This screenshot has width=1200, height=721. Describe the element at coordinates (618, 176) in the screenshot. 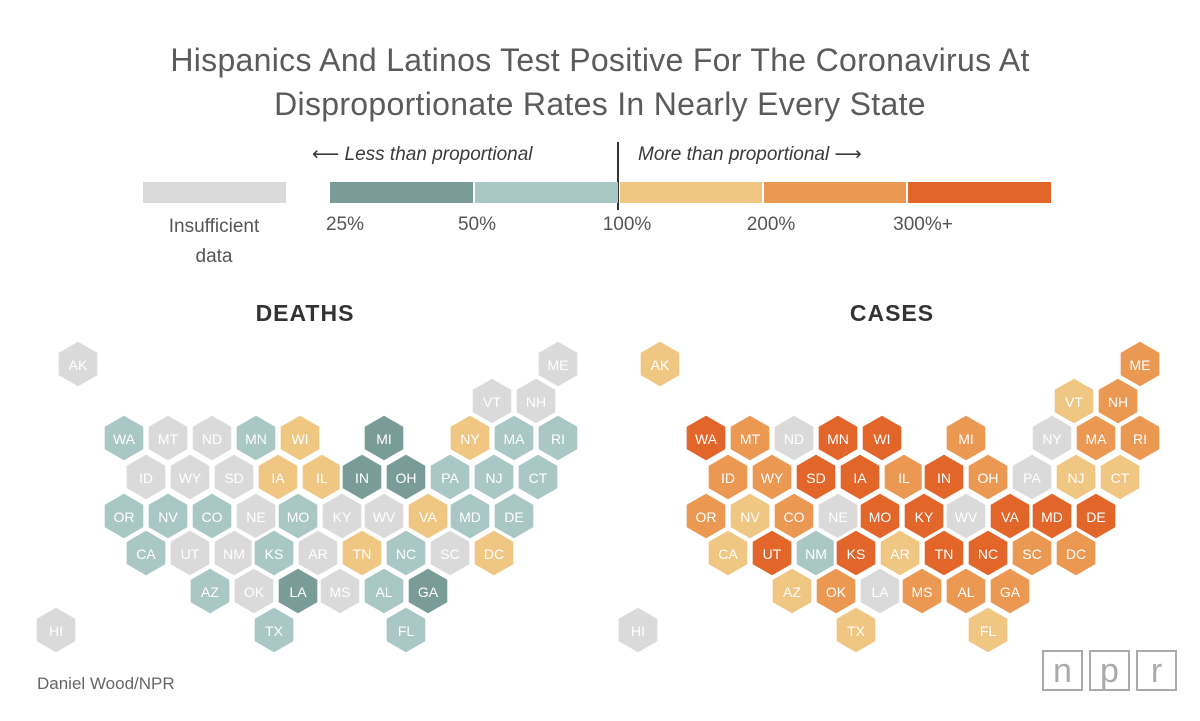

I see `legend-divider` at that location.